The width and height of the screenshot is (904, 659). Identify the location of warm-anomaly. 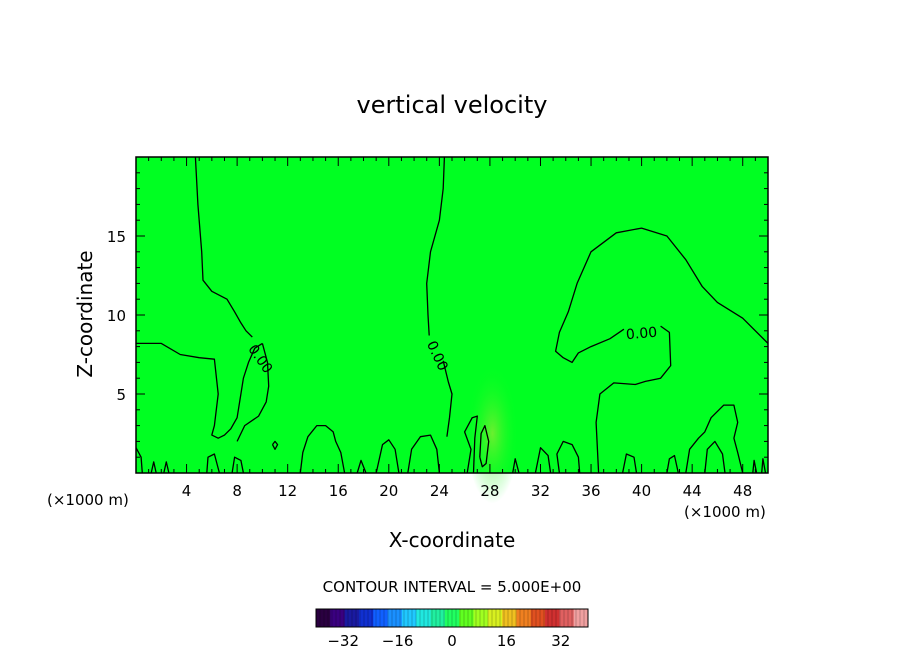
(492, 433).